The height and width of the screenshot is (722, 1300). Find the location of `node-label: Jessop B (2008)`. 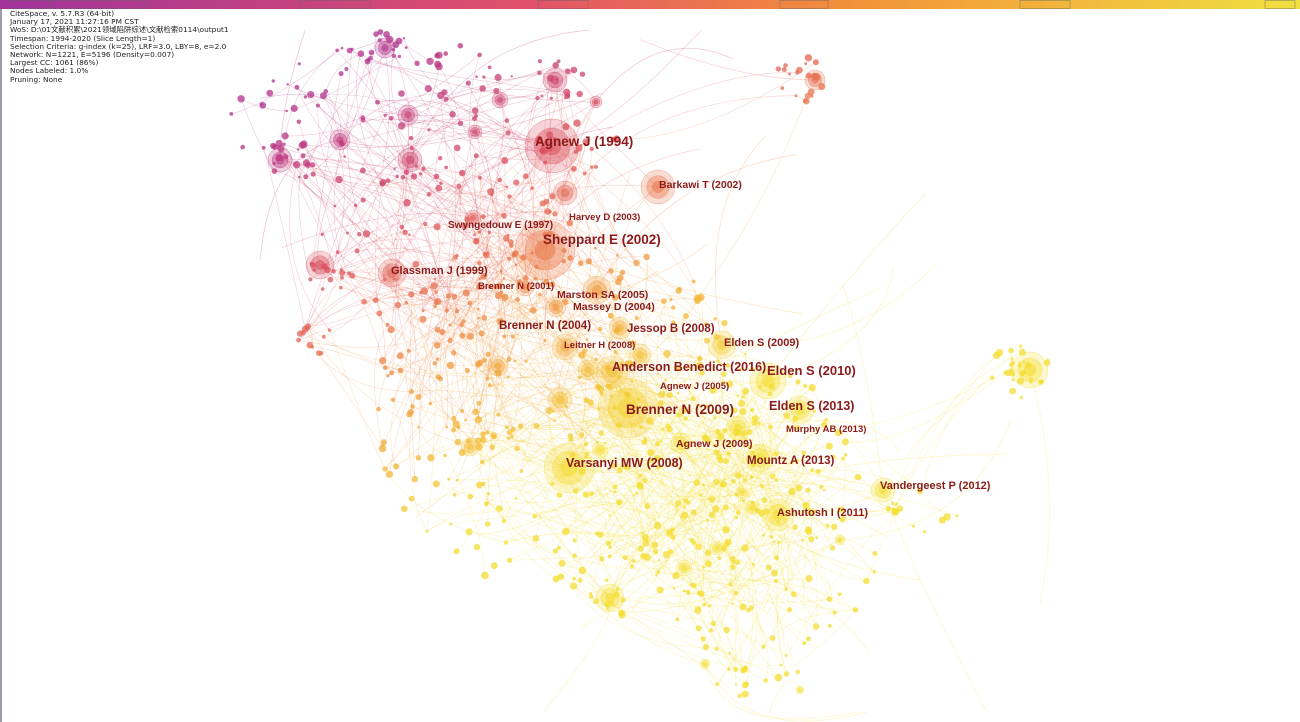

node-label: Jessop B (2008) is located at coordinates (671, 329).